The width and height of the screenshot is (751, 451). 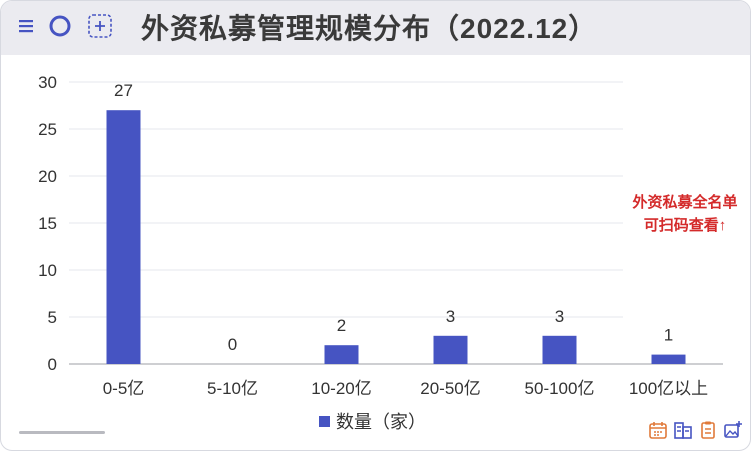 What do you see at coordinates (341, 388) in the screenshot?
I see `x-tick-label: 10-20亿` at bounding box center [341, 388].